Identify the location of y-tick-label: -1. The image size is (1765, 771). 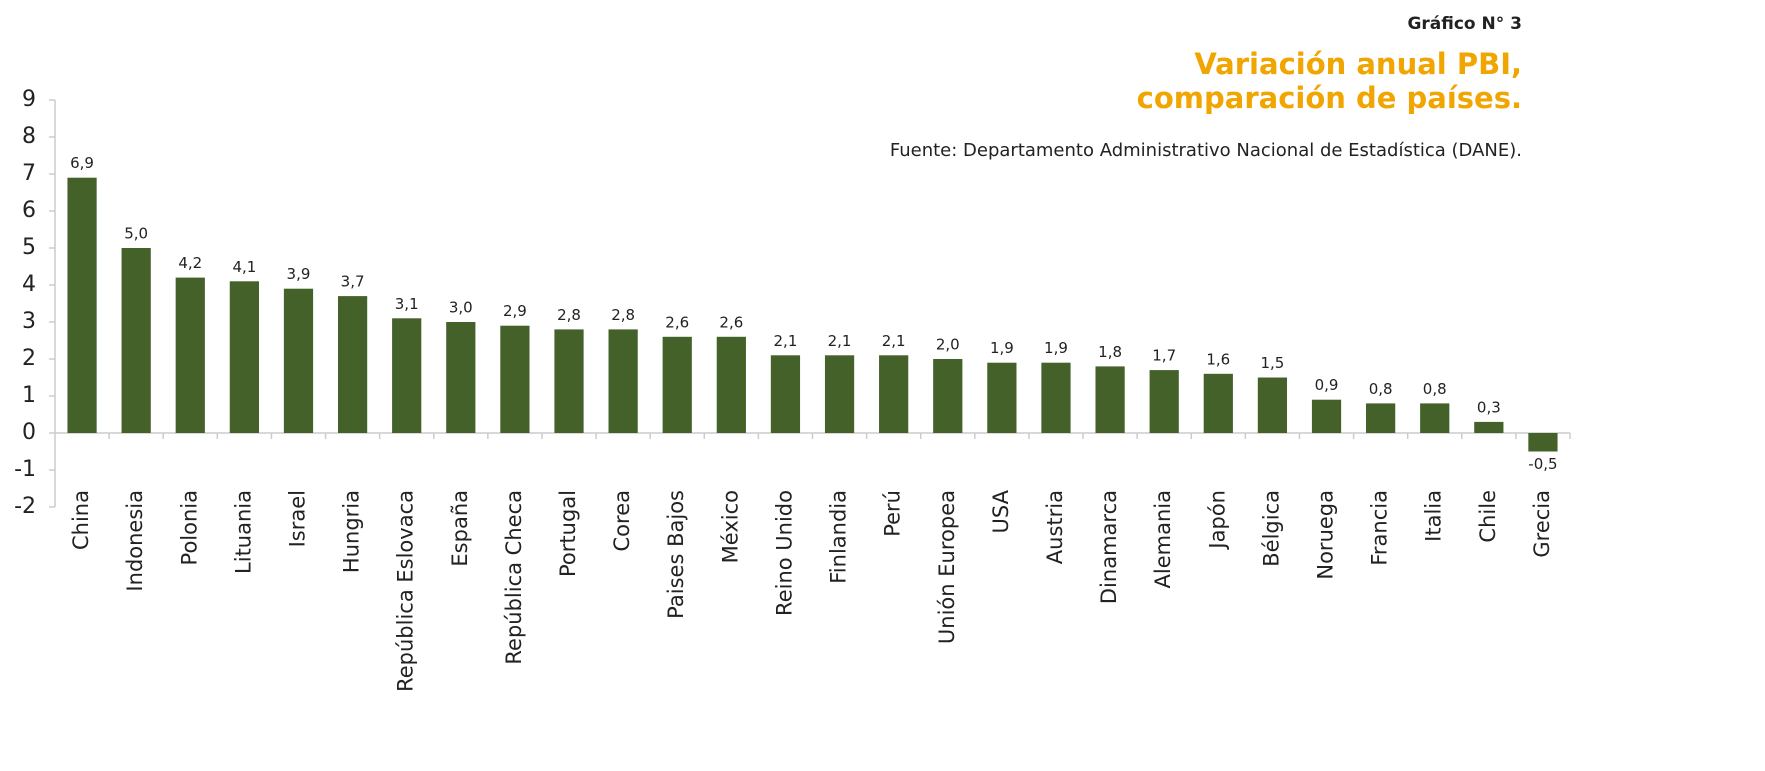
(25, 469).